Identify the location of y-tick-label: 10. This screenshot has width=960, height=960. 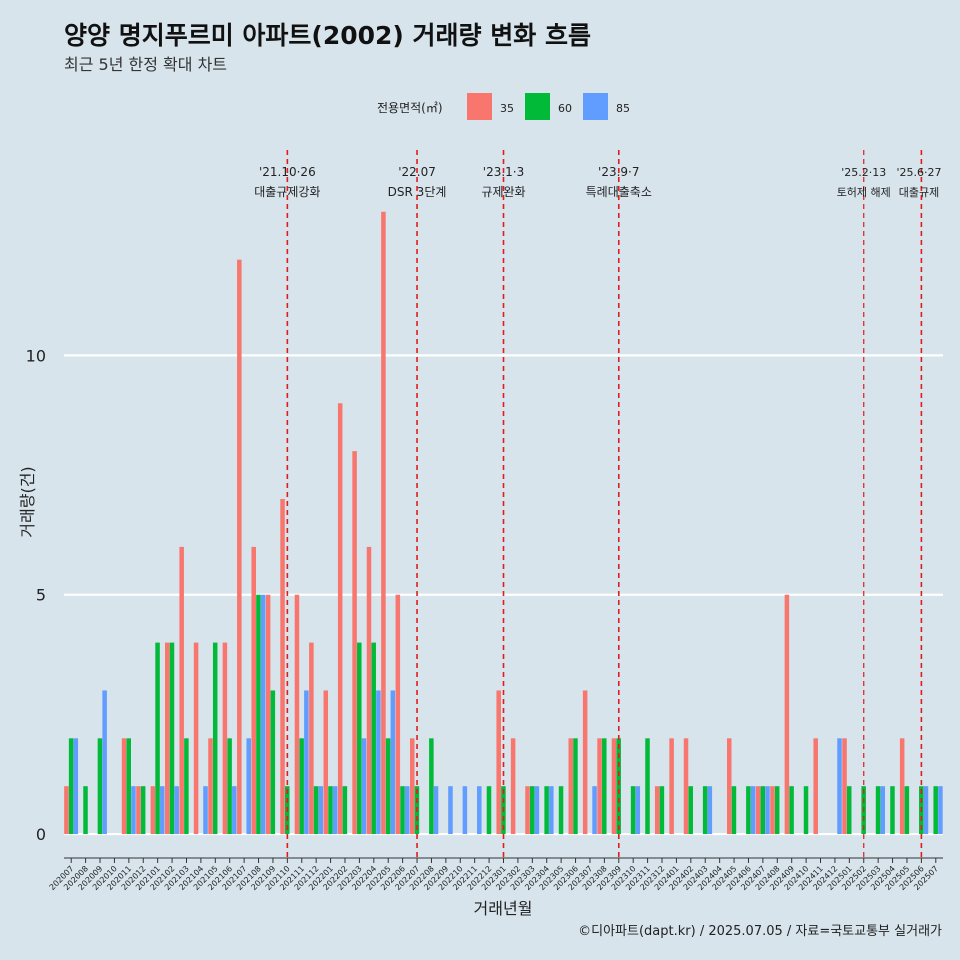
(36, 355).